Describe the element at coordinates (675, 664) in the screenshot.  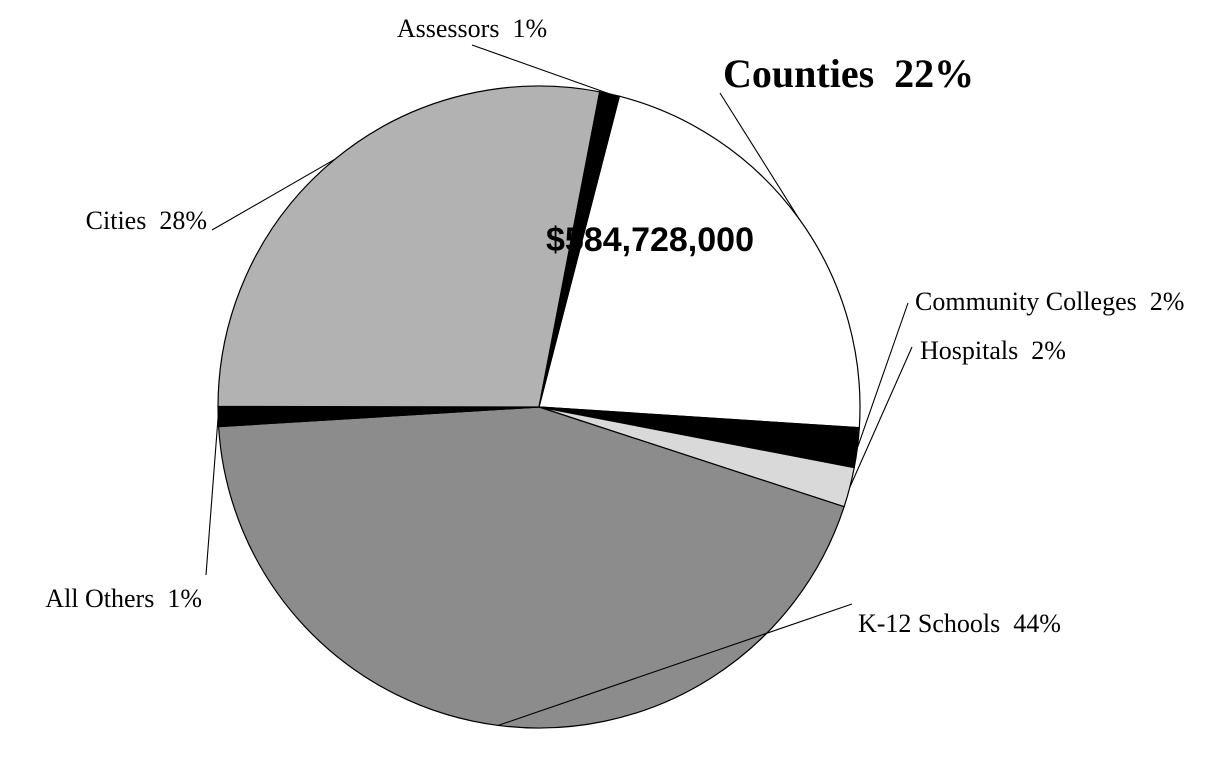
I see `leader-k-12-schools` at that location.